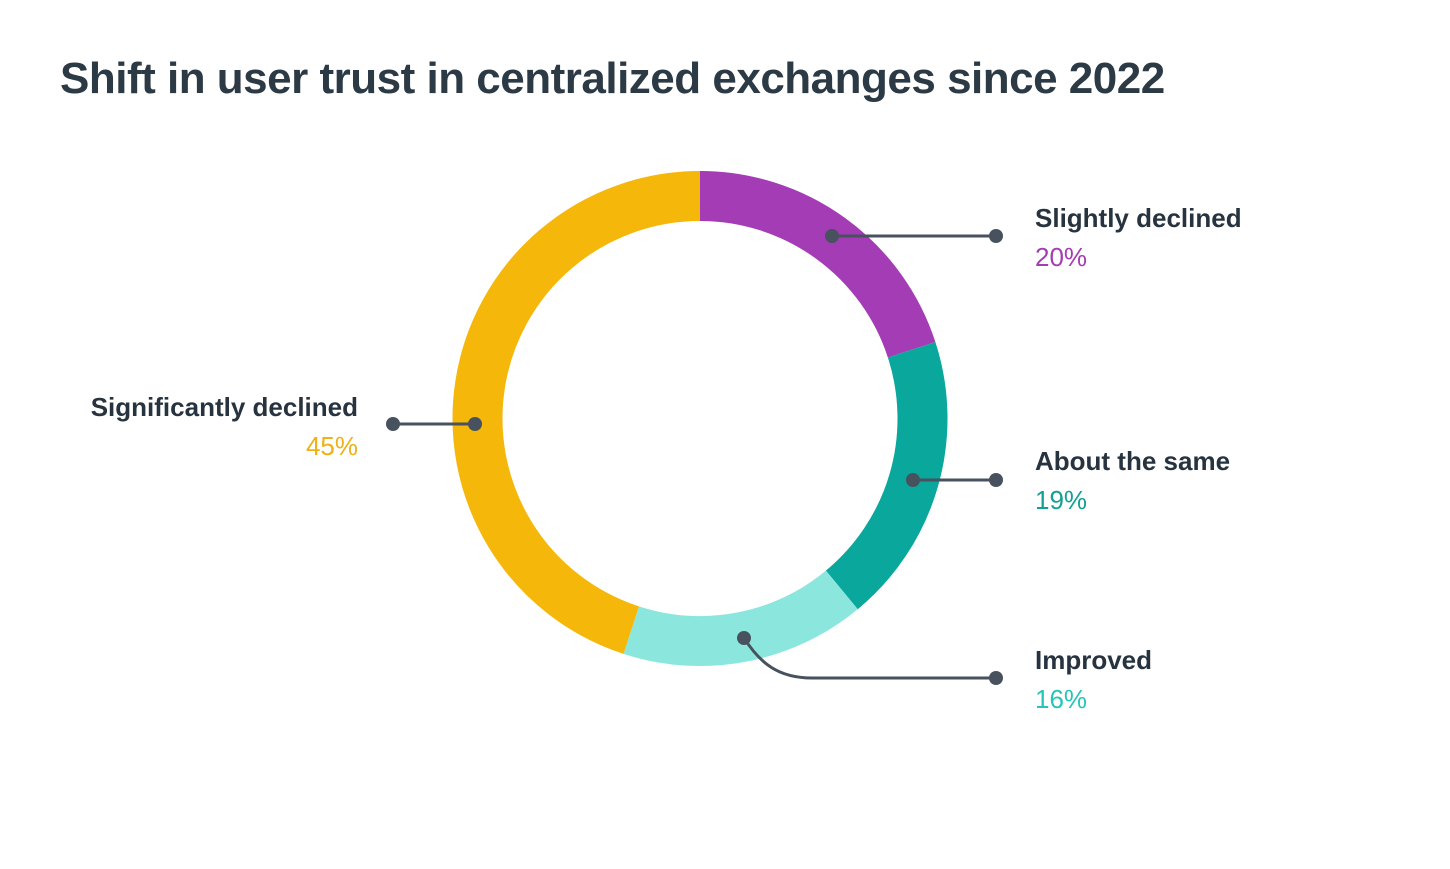  Describe the element at coordinates (1061, 699) in the screenshot. I see `label-improved-value: 16%` at that location.